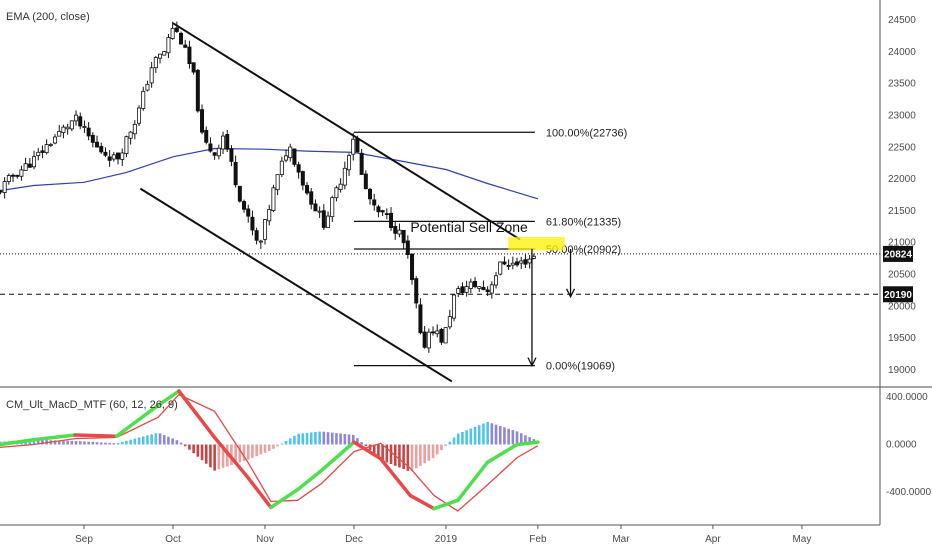 The image size is (932, 550). I want to click on time-tick-label: May, so click(801, 539).